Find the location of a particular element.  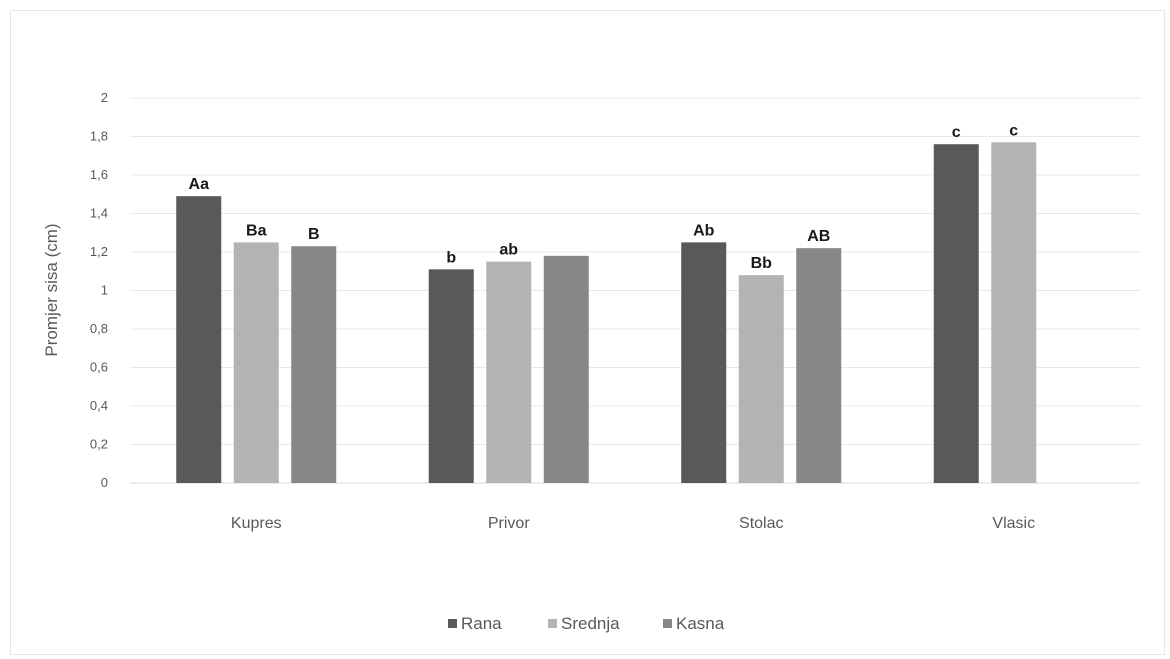

y-tick-label: 0,6 is located at coordinates (99, 367).